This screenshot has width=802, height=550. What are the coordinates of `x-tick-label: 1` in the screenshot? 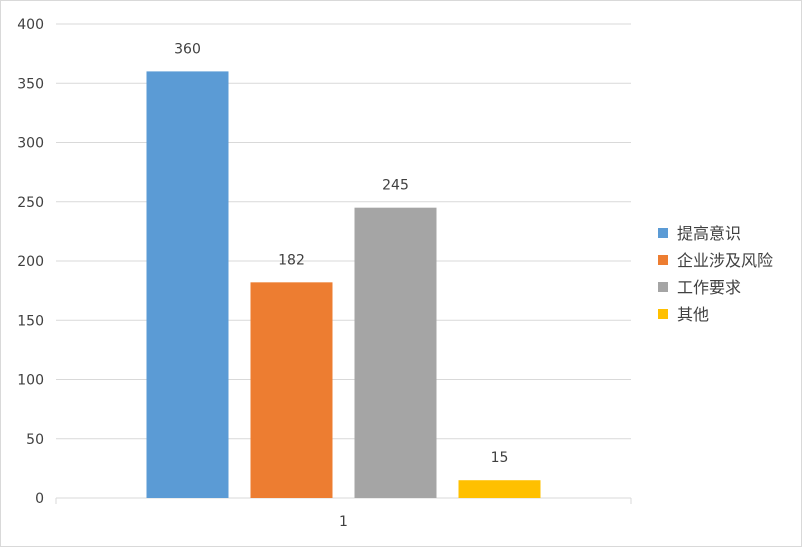 It's located at (343, 522).